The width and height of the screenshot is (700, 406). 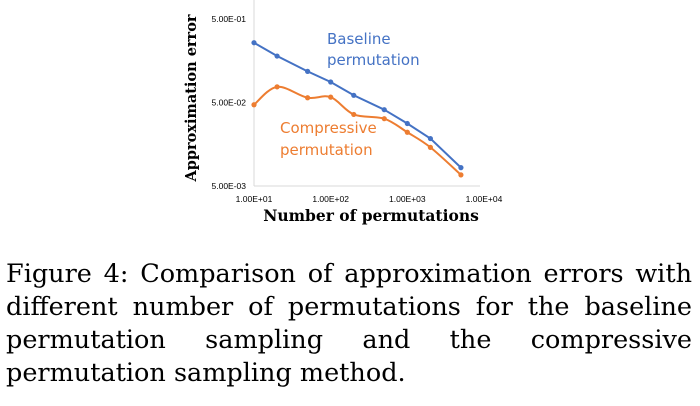 I want to click on x-tick-label: 1.00E+02, so click(x=330, y=199).